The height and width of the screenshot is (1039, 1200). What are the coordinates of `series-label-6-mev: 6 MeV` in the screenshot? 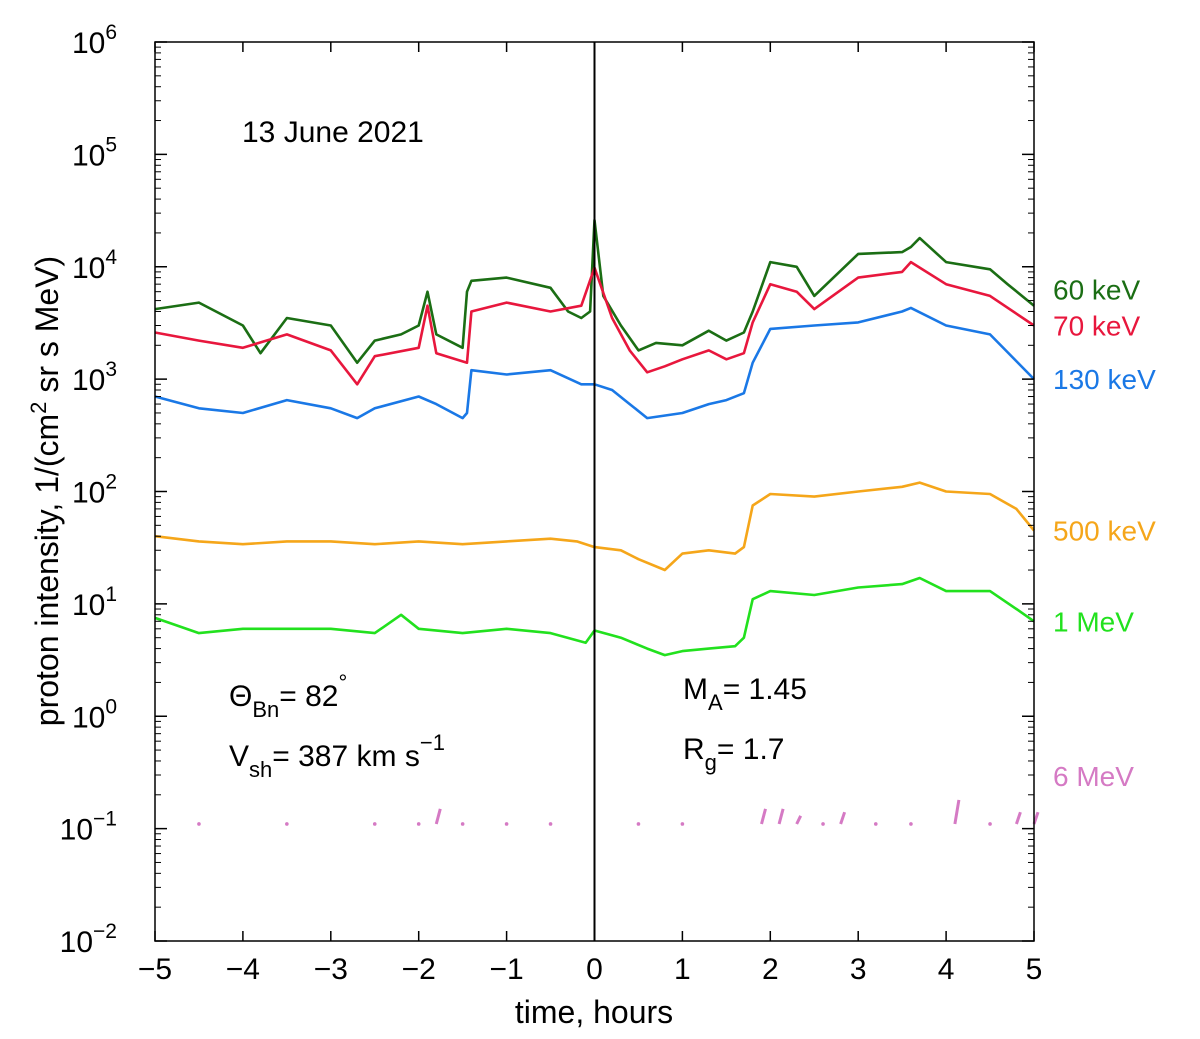 It's located at (1093, 776).